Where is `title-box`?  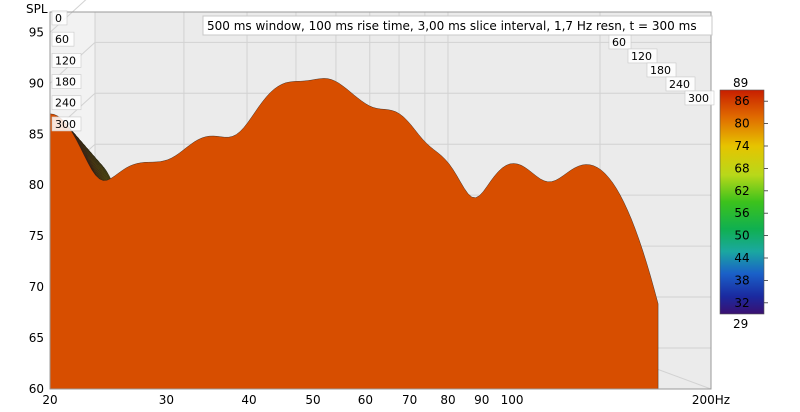 title-box is located at coordinates (457, 25).